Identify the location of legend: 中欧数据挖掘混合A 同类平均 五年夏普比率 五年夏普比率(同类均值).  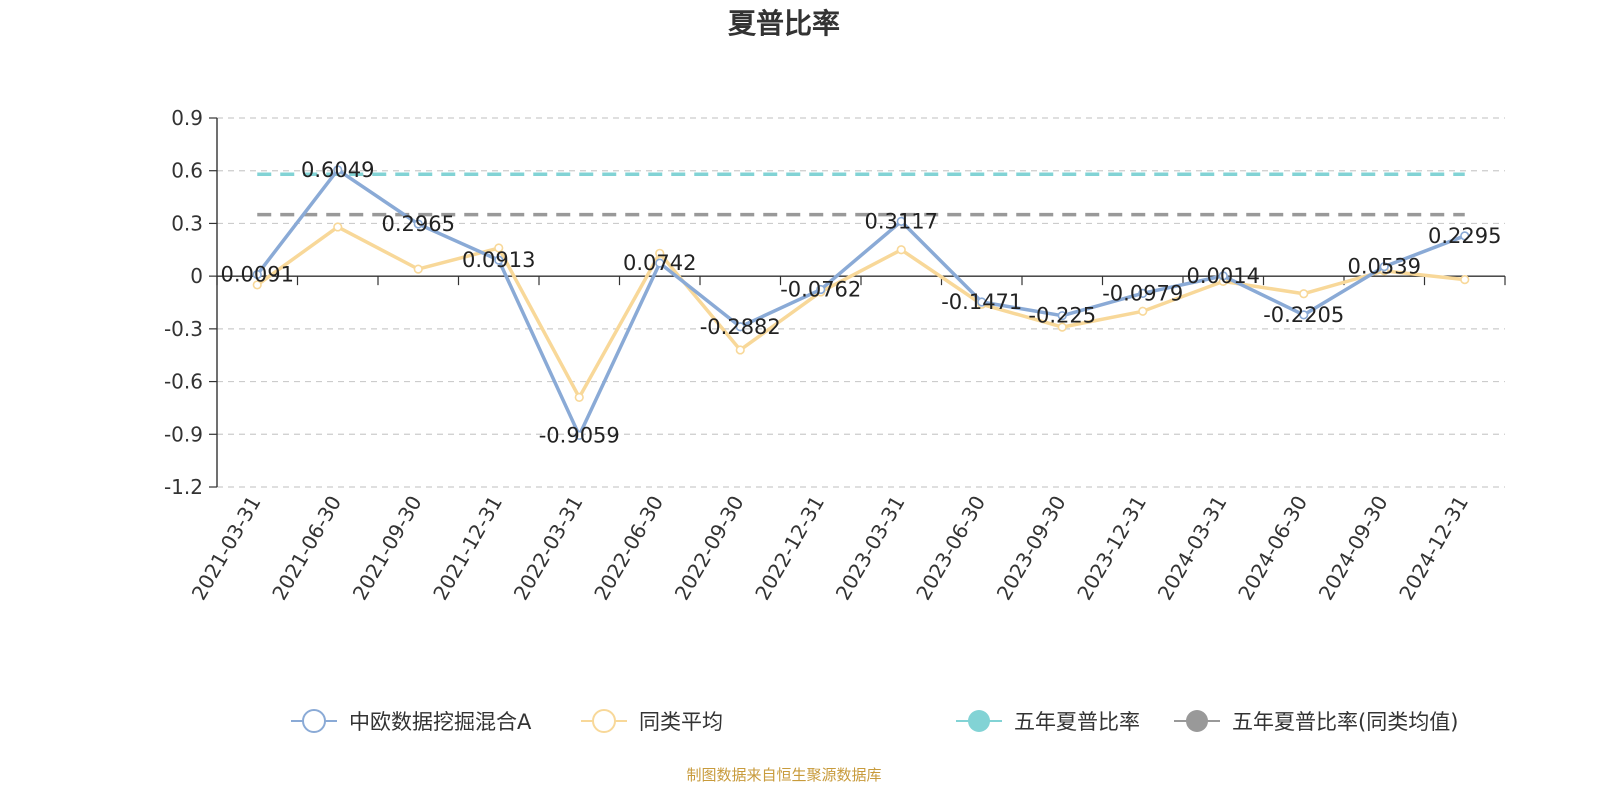
(874, 721).